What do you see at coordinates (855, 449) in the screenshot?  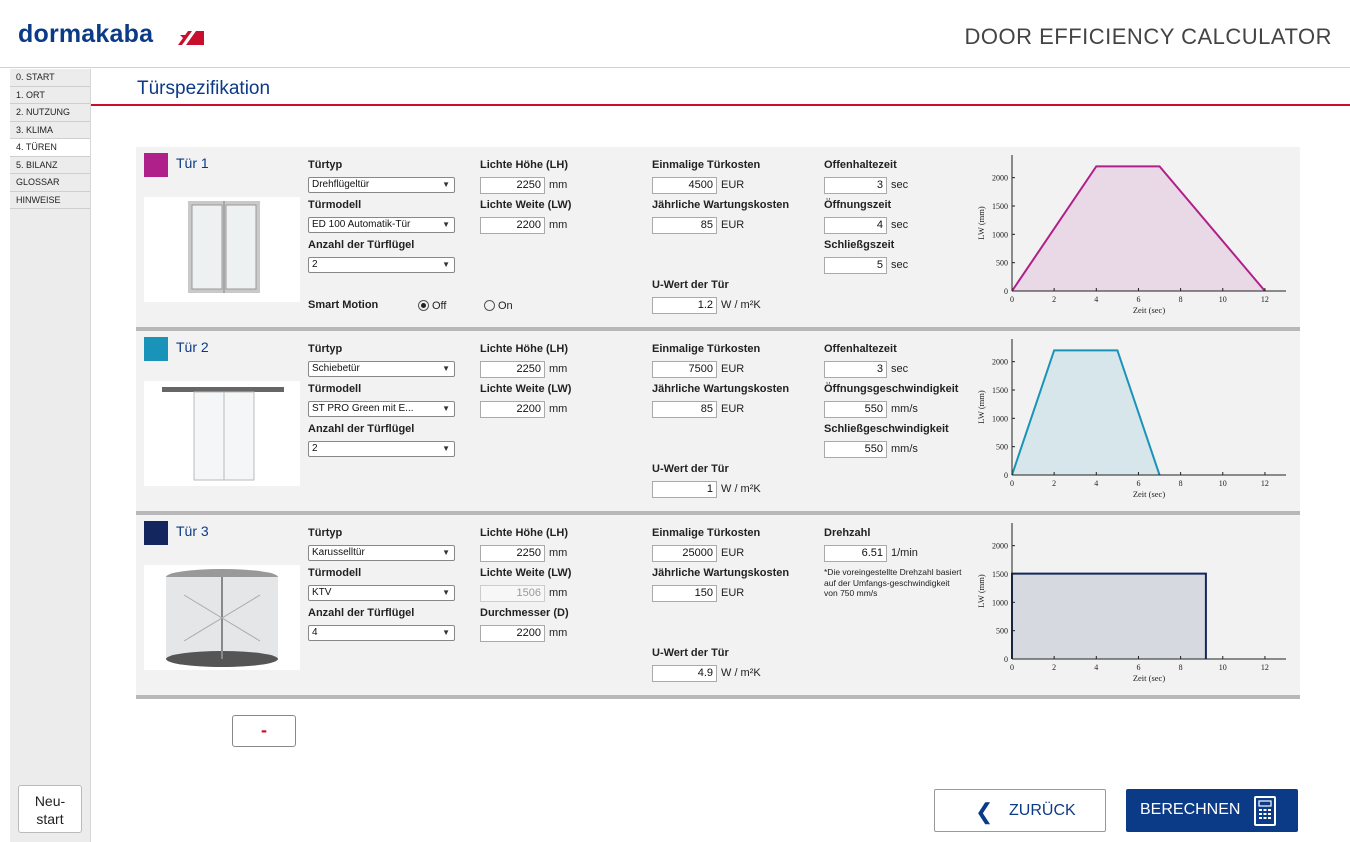 I see `closing-speed-input: 550` at bounding box center [855, 449].